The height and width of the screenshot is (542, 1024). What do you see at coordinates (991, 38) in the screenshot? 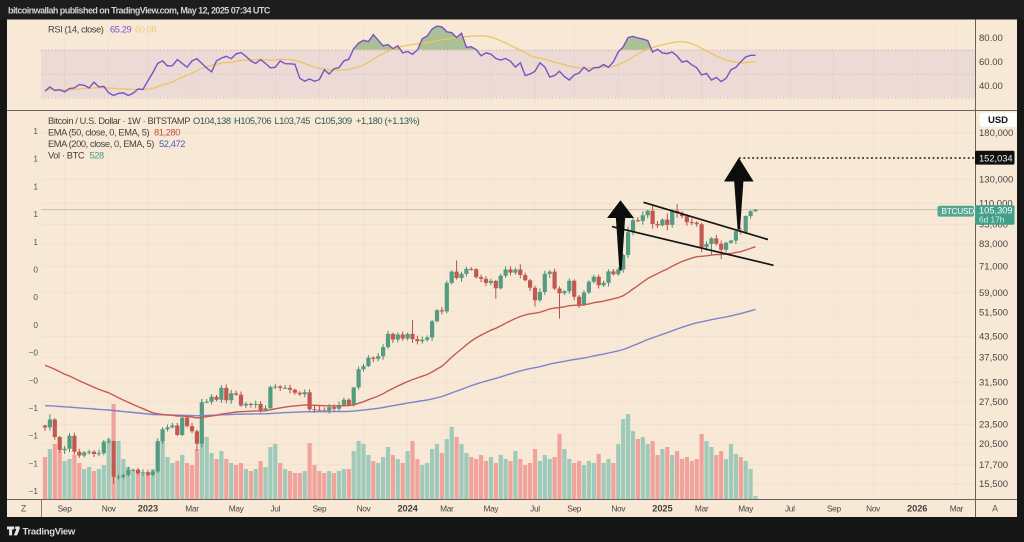
I see `svg-text: 80.00` at bounding box center [991, 38].